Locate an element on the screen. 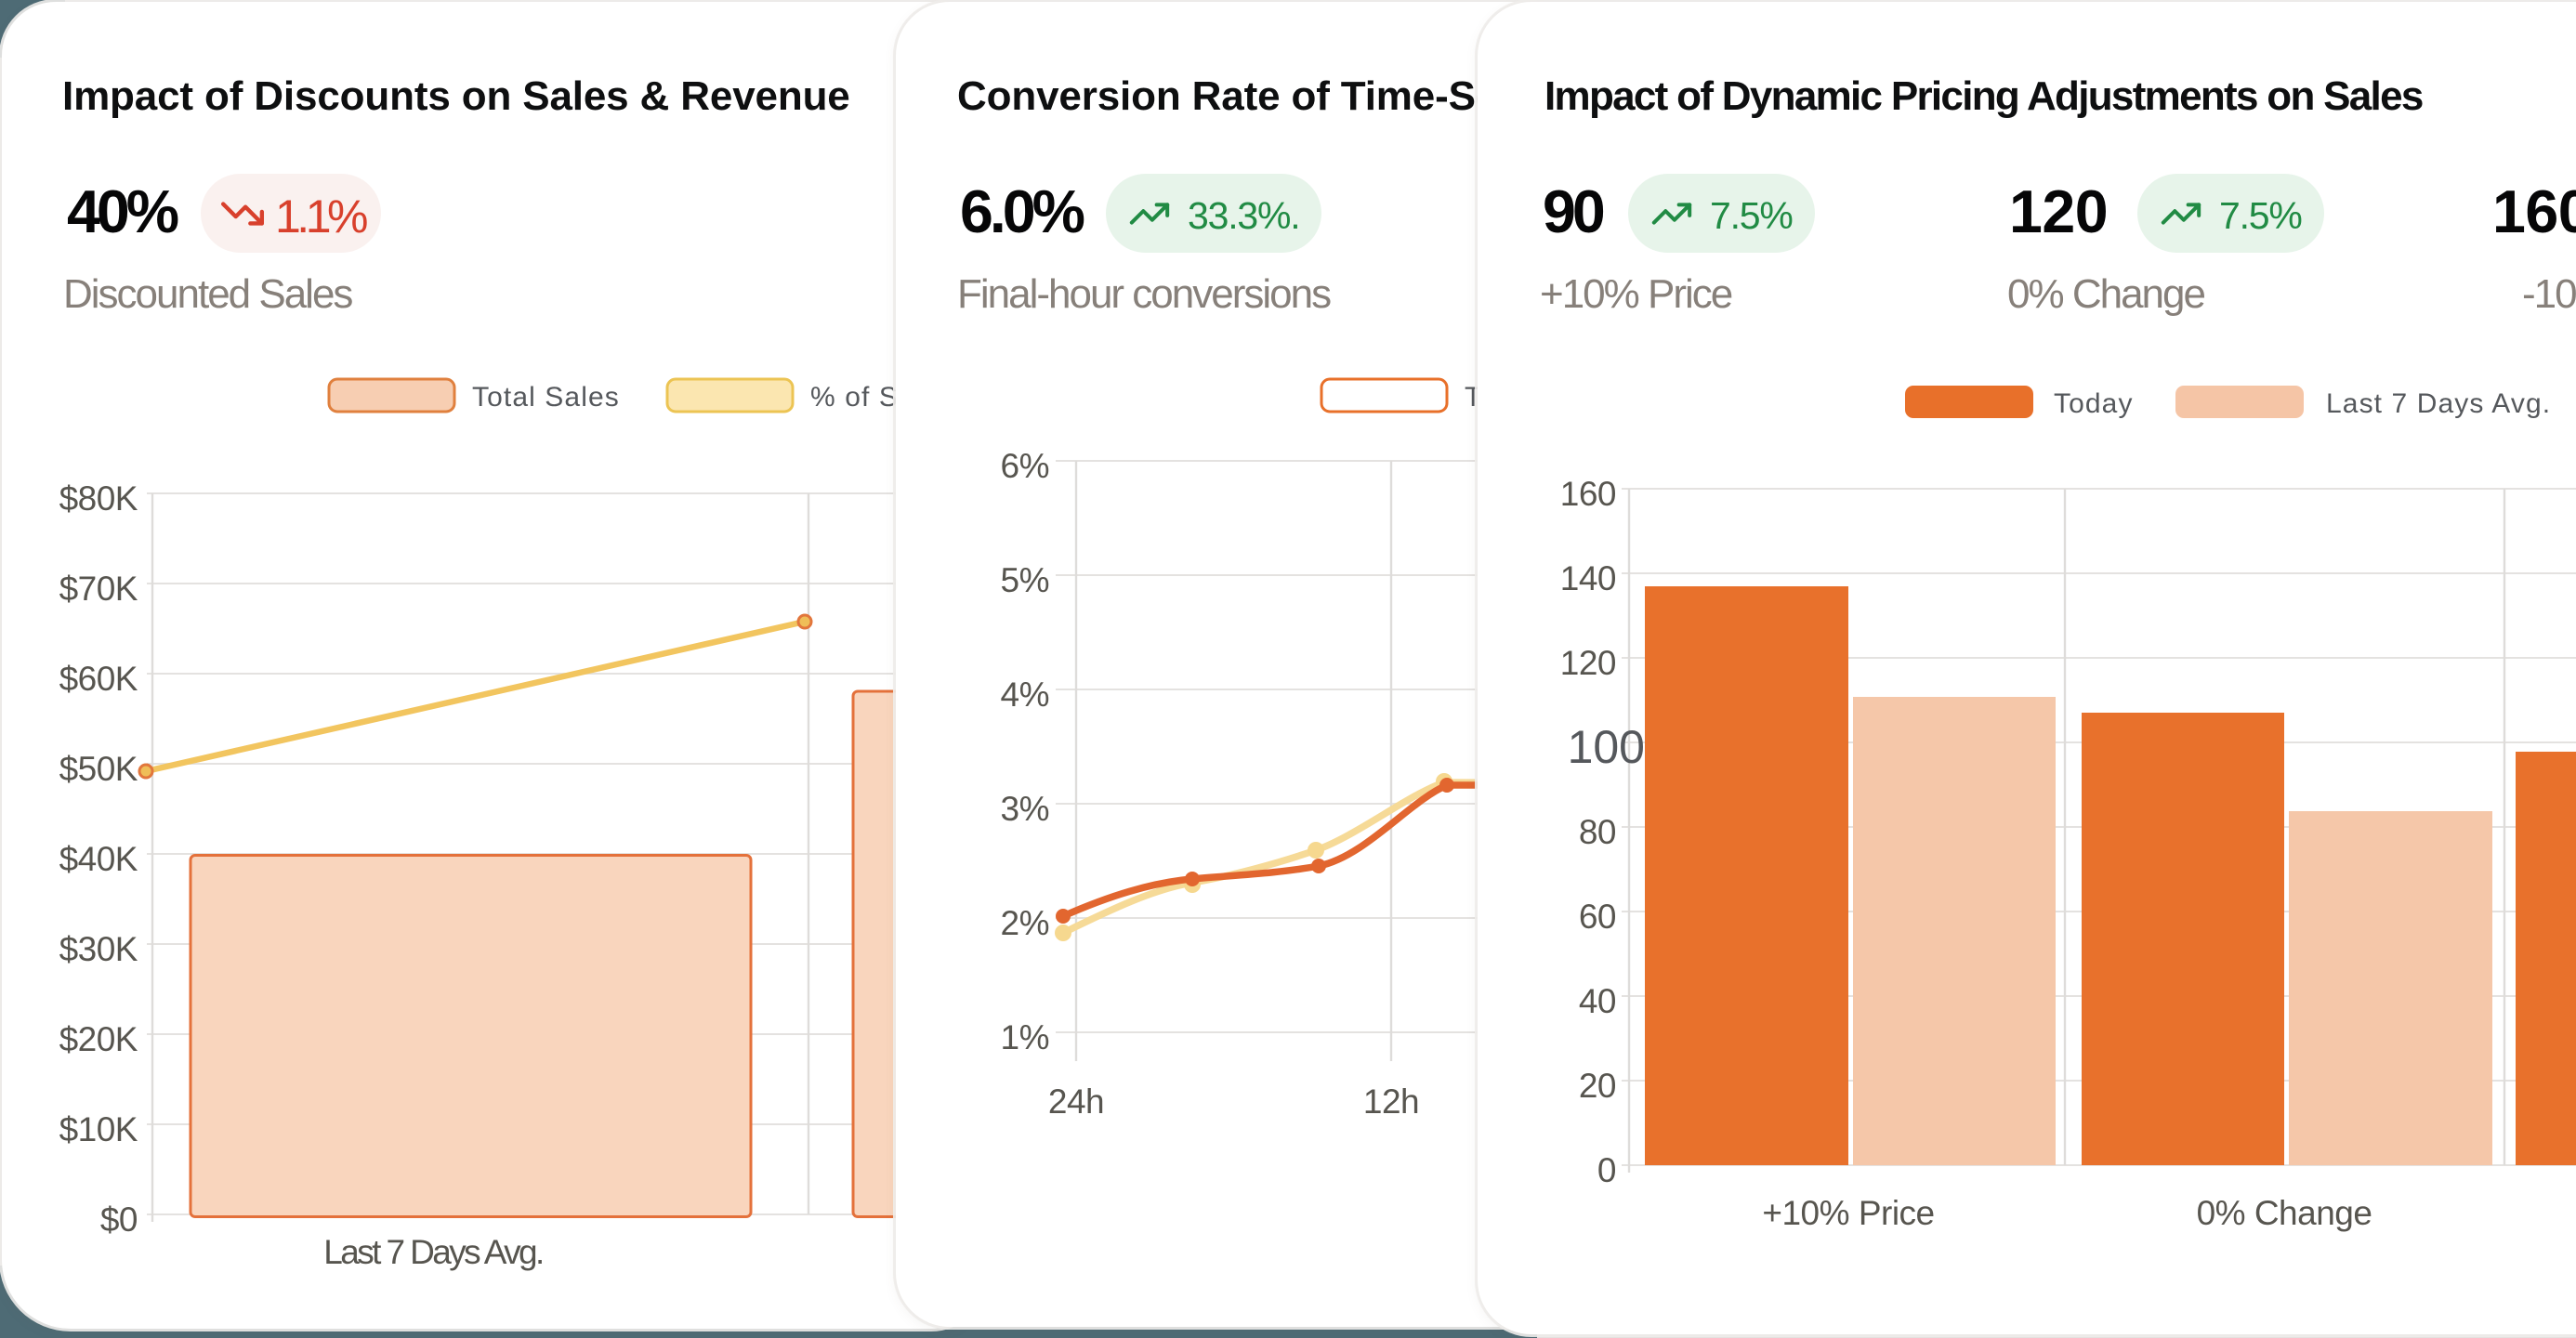  svg-text: 24h is located at coordinates (1076, 1101).